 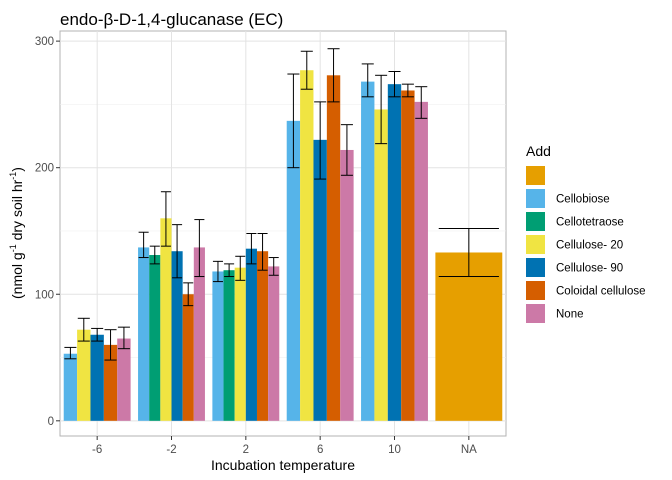 I want to click on x-tick-label: -6, so click(x=97, y=450).